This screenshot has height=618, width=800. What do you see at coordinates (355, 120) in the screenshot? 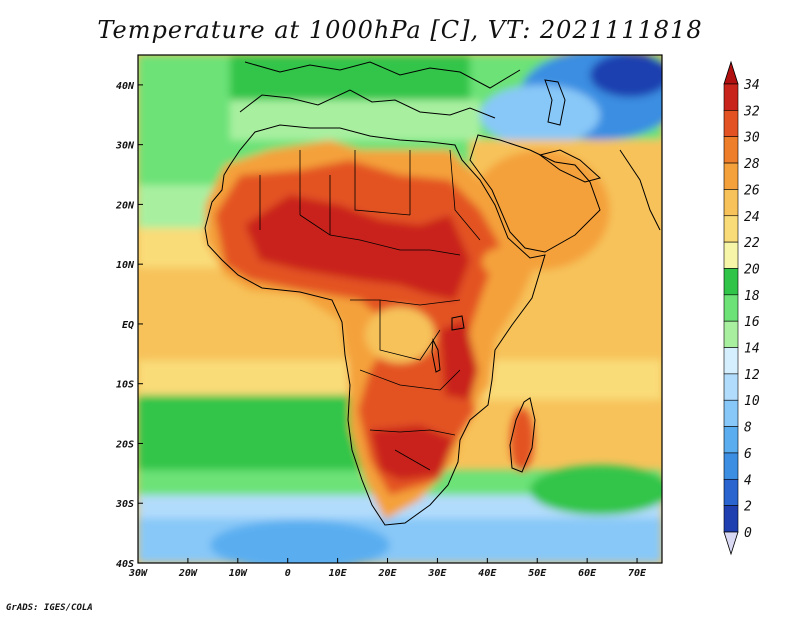
I see `band-europe-lightgreen` at bounding box center [355, 120].